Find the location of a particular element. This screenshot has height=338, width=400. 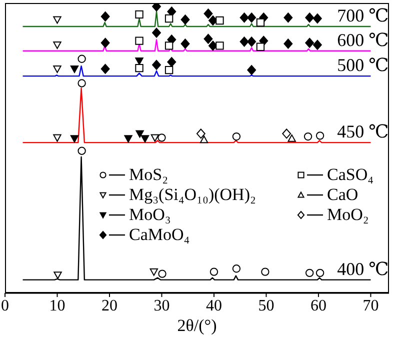

legend-label: MoS₂ is located at coordinates (148, 175).